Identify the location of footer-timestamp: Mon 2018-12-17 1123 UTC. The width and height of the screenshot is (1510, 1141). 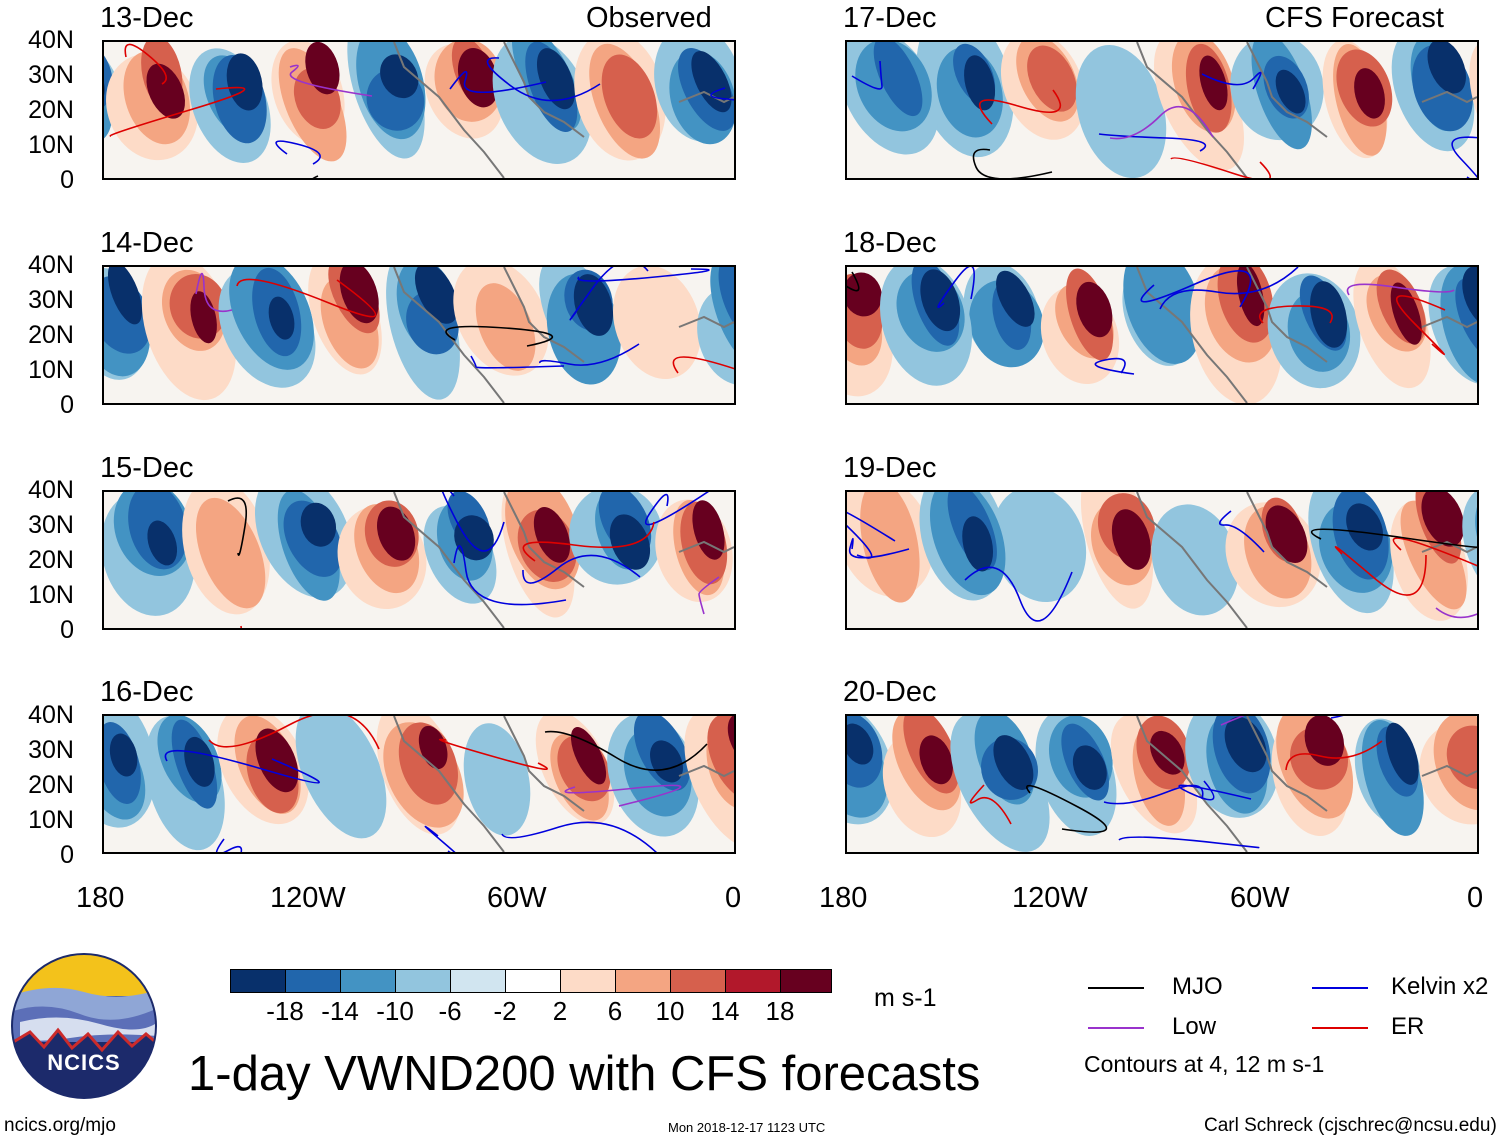
(747, 1127).